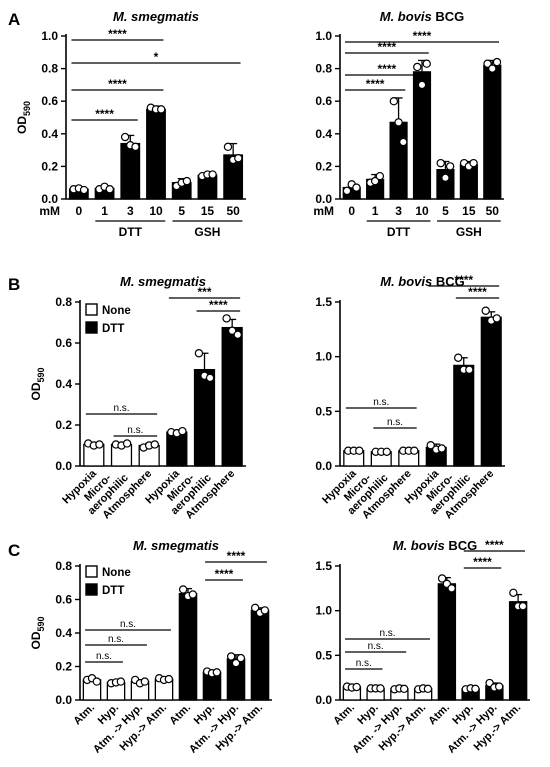 This screenshot has width=550, height=767. Describe the element at coordinates (344, 715) in the screenshot. I see `x-tick-label: Atm.` at that location.